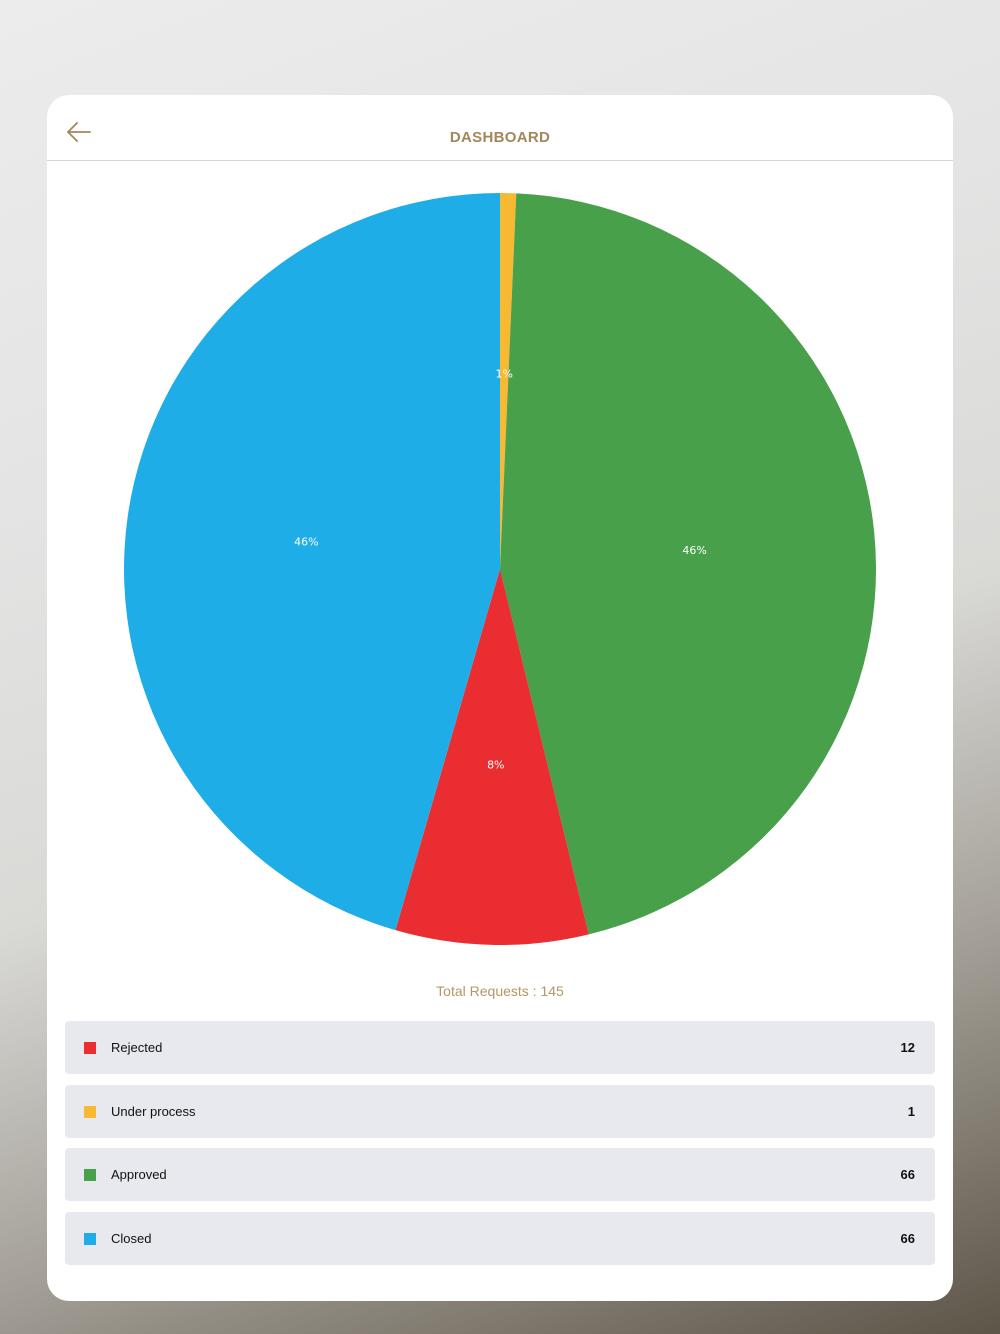  What do you see at coordinates (500, 1238) in the screenshot?
I see `legend-item-closed: Closed 66` at bounding box center [500, 1238].